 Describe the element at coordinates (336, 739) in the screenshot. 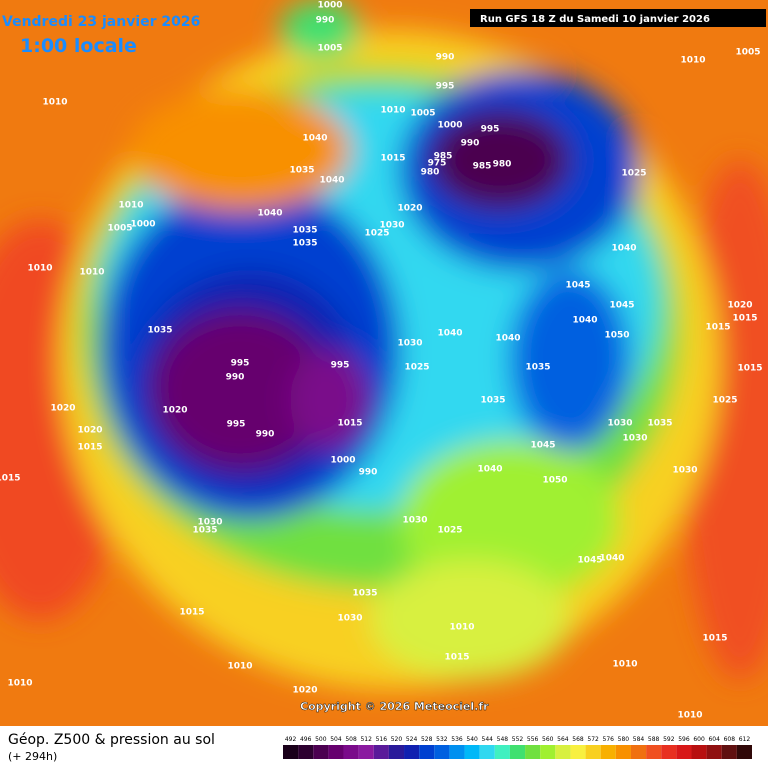

I see `scale-label: 504` at that location.